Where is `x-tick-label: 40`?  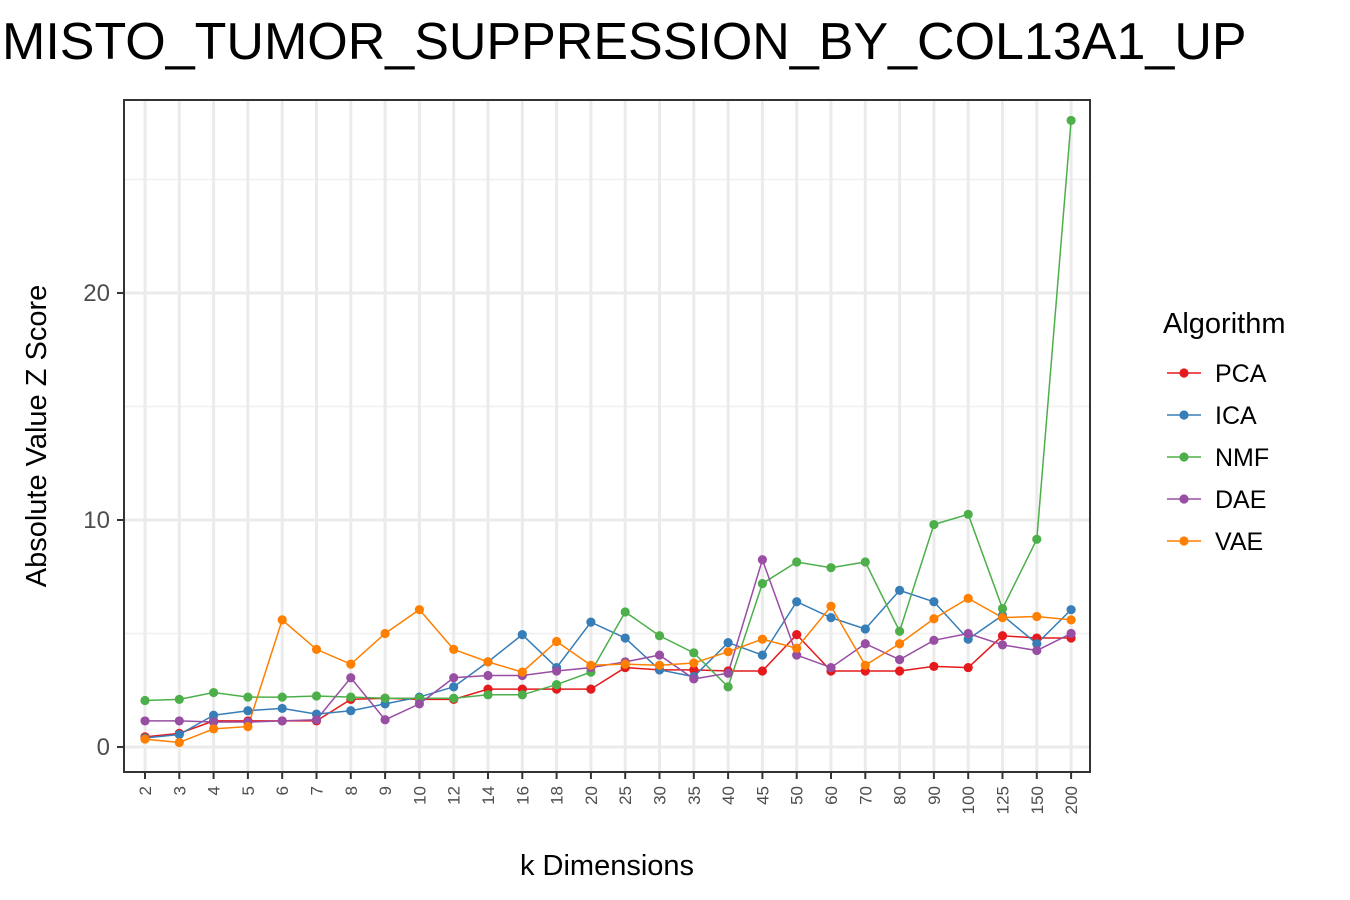 x-tick-label: 40 is located at coordinates (728, 795).